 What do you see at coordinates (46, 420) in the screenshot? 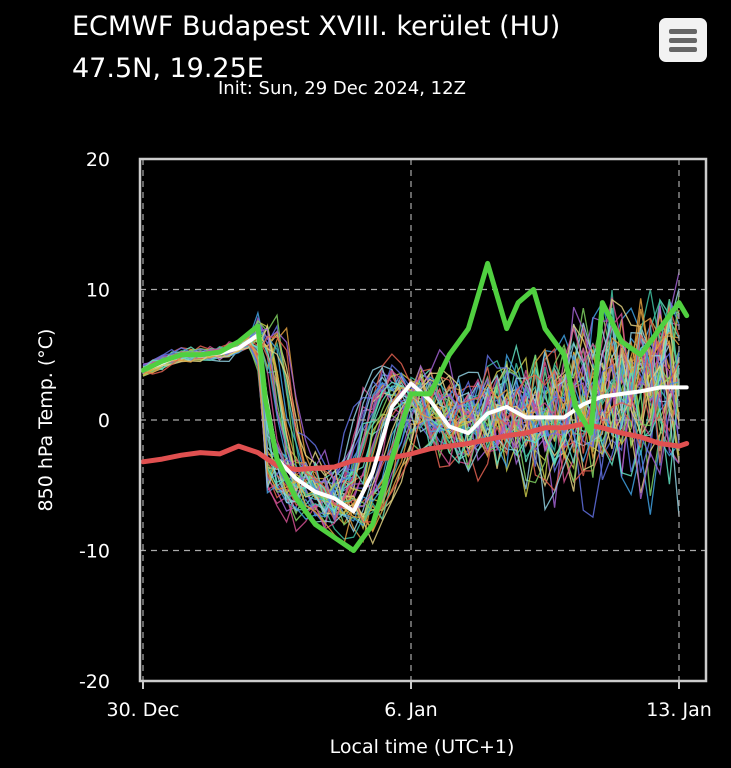
I see `y-axis-label: 850 hPa Temp. (°C)` at bounding box center [46, 420].